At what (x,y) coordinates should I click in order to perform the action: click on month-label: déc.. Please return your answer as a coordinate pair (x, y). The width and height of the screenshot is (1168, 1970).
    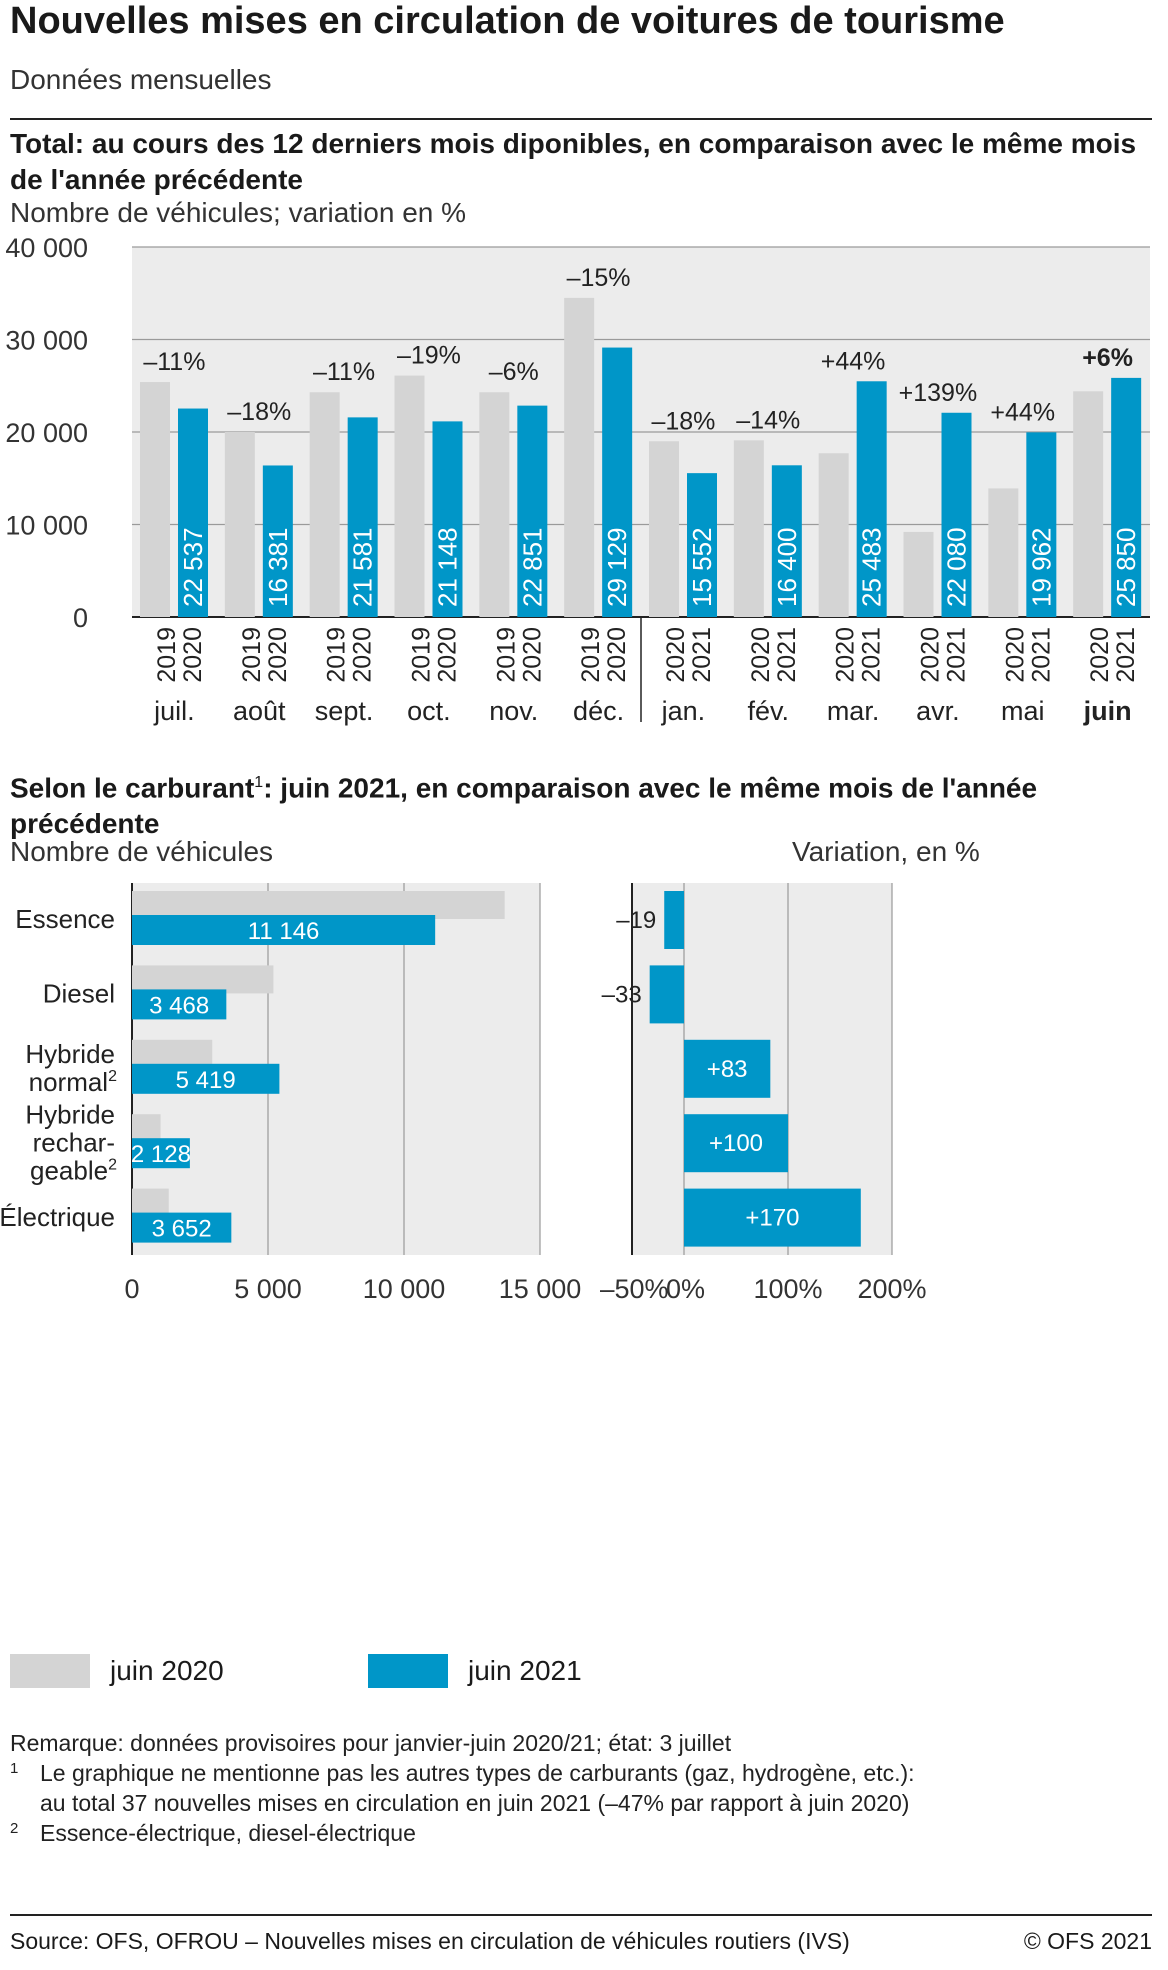
    Looking at the image, I should click on (598, 711).